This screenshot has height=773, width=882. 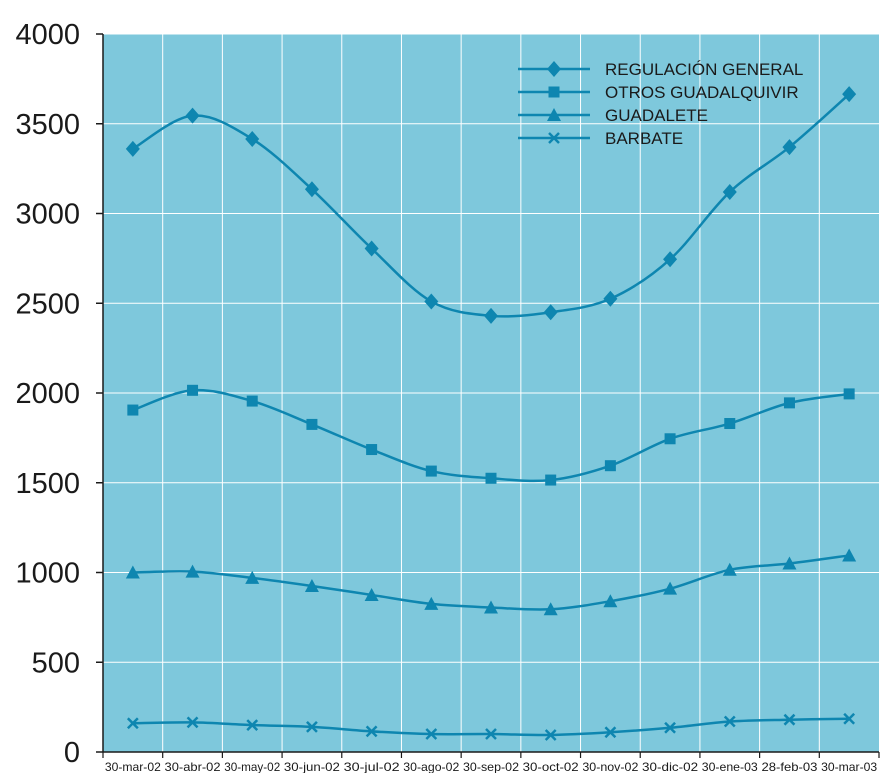 I want to click on y-axis-ticks: 0 500 1000 1500 2000 2500 3000 3500 4000, so click(x=59, y=394).